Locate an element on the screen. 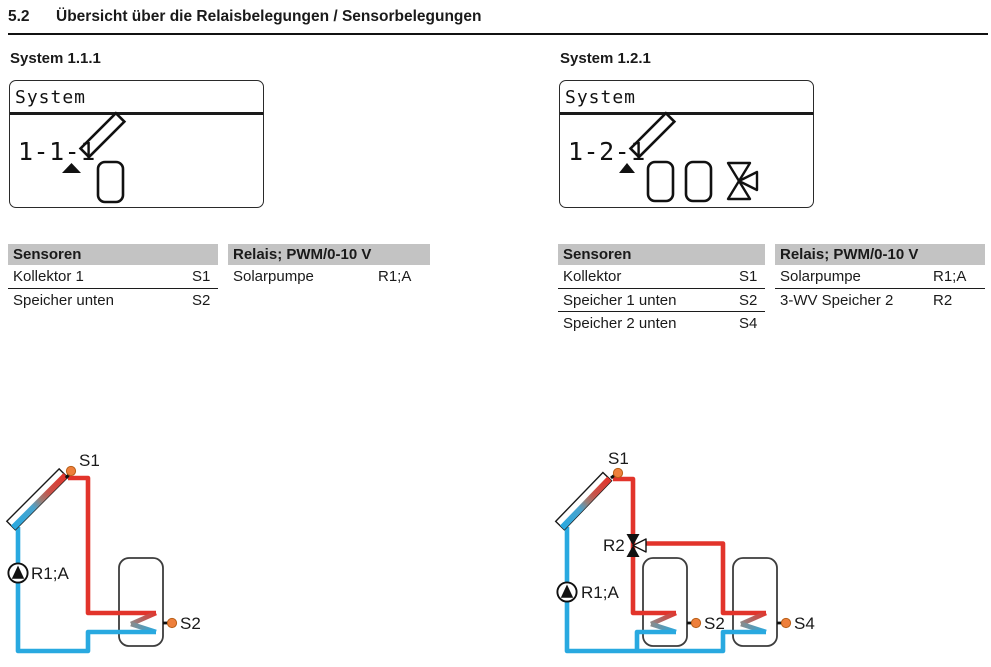 The width and height of the screenshot is (991, 667). table-row: Kollektor 1 S1 is located at coordinates (113, 277).